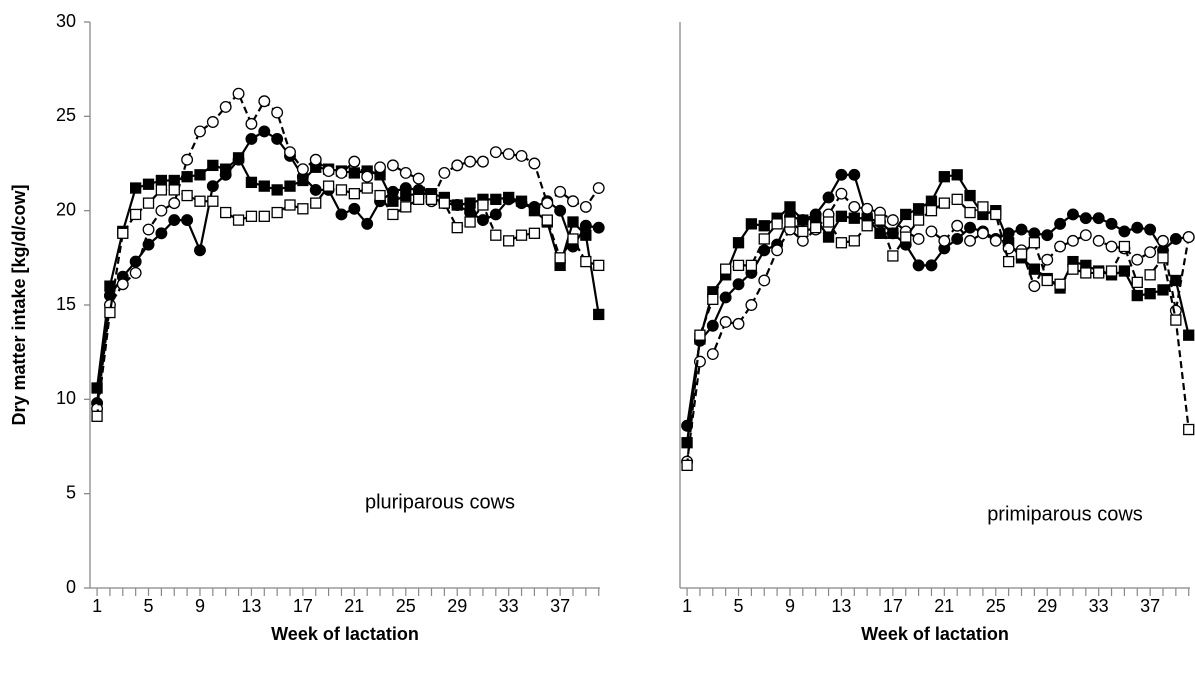  What do you see at coordinates (66, 21) in the screenshot?
I see `y-tick-label: 30` at bounding box center [66, 21].